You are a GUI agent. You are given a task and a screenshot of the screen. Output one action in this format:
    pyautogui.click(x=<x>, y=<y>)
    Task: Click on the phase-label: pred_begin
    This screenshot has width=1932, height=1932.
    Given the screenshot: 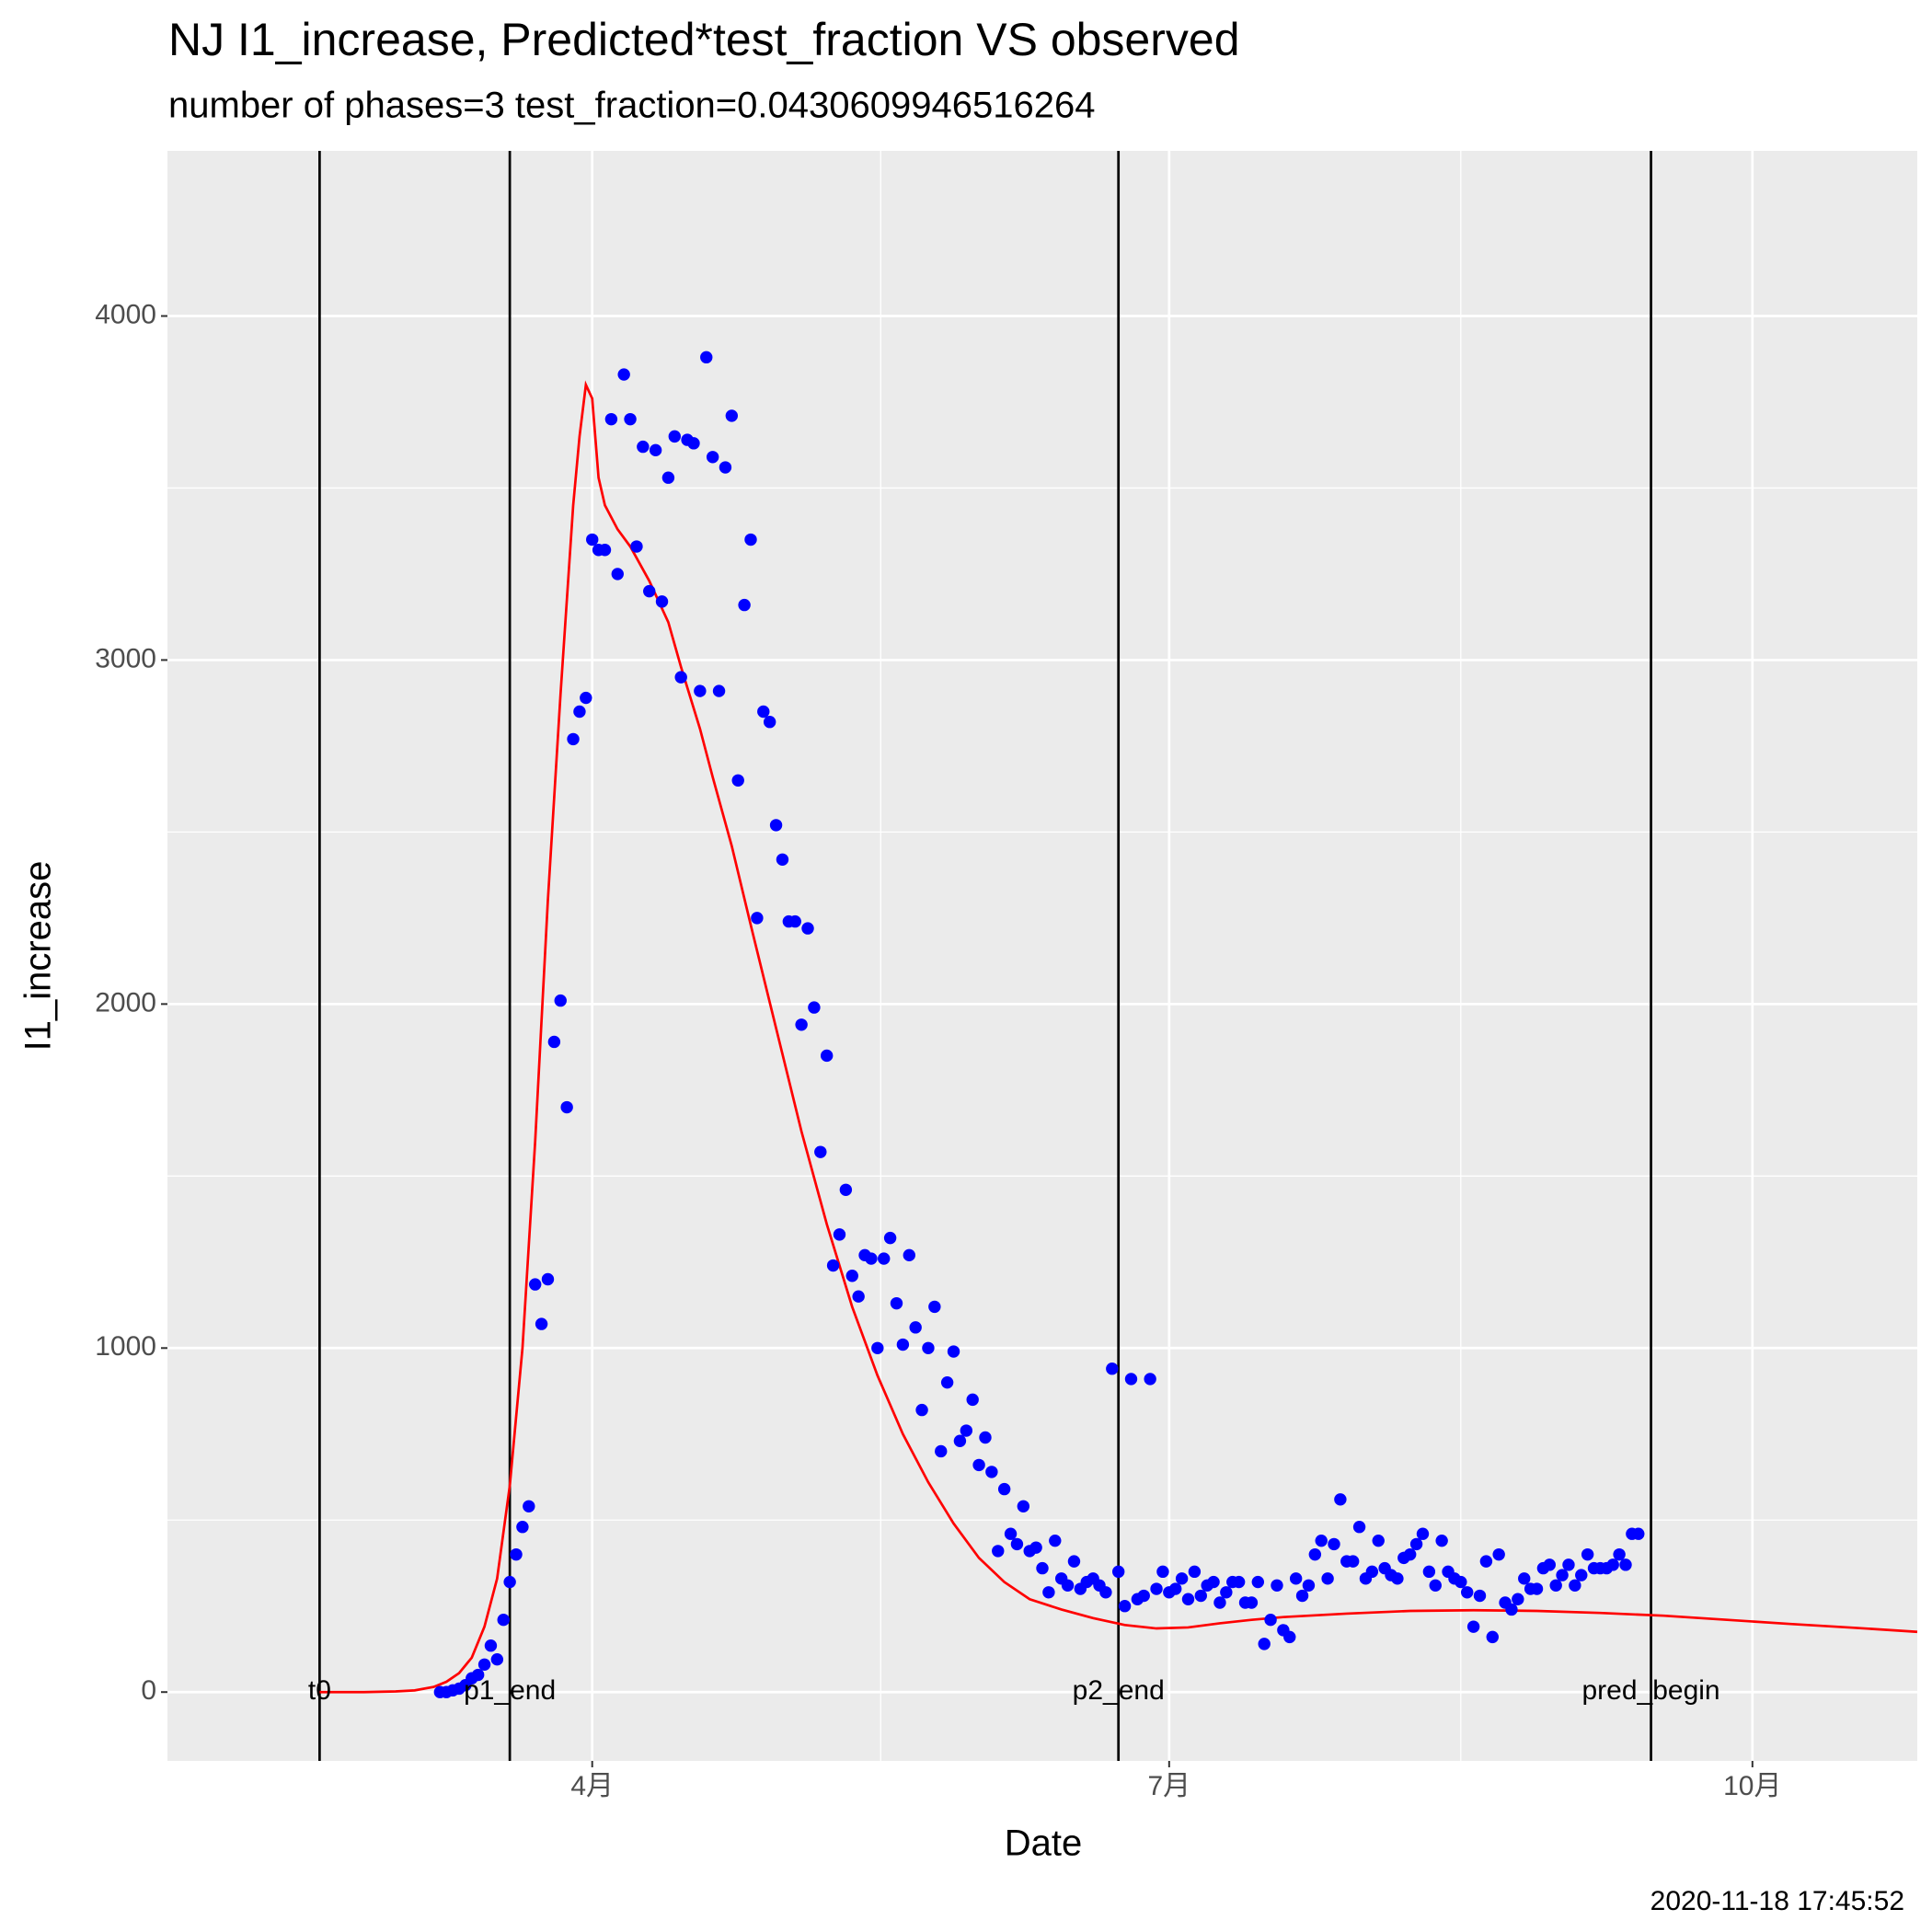 What is the action you would take?
    pyautogui.click(x=1650, y=1690)
    